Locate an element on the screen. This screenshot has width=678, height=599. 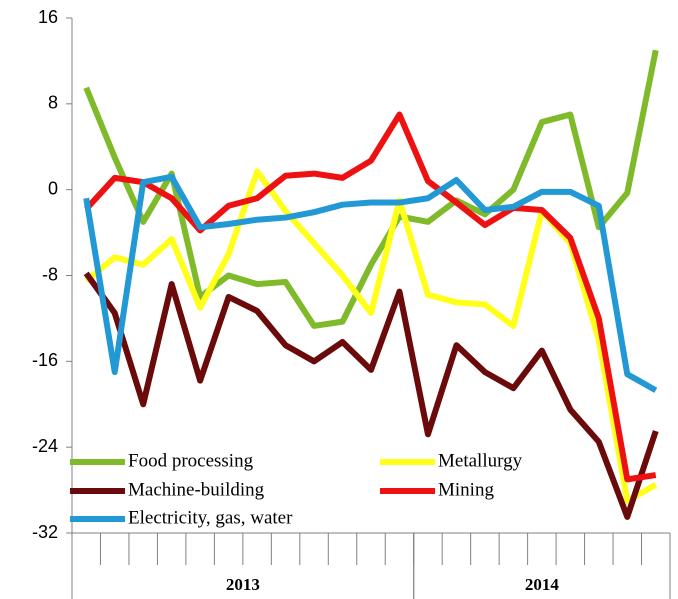
group-label: 2013 is located at coordinates (243, 584).